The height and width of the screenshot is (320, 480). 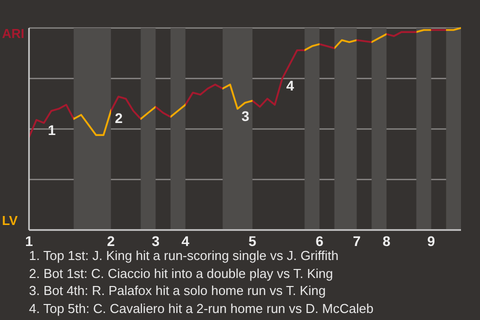 What do you see at coordinates (183, 255) in the screenshot?
I see `text: 1. Top 1st: J. King hit a run-scoring single vs J. Griffith` at bounding box center [183, 255].